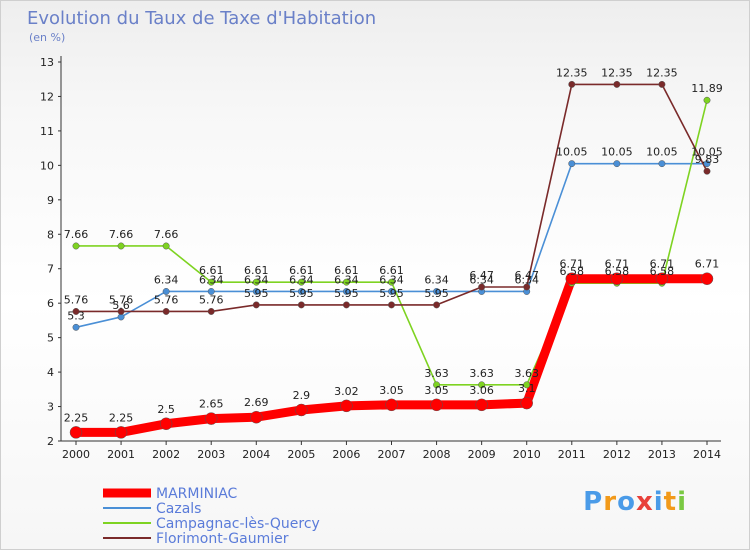 Image resolution: width=750 pixels, height=550 pixels. I want to click on y-tick-label: 7, so click(50, 269).